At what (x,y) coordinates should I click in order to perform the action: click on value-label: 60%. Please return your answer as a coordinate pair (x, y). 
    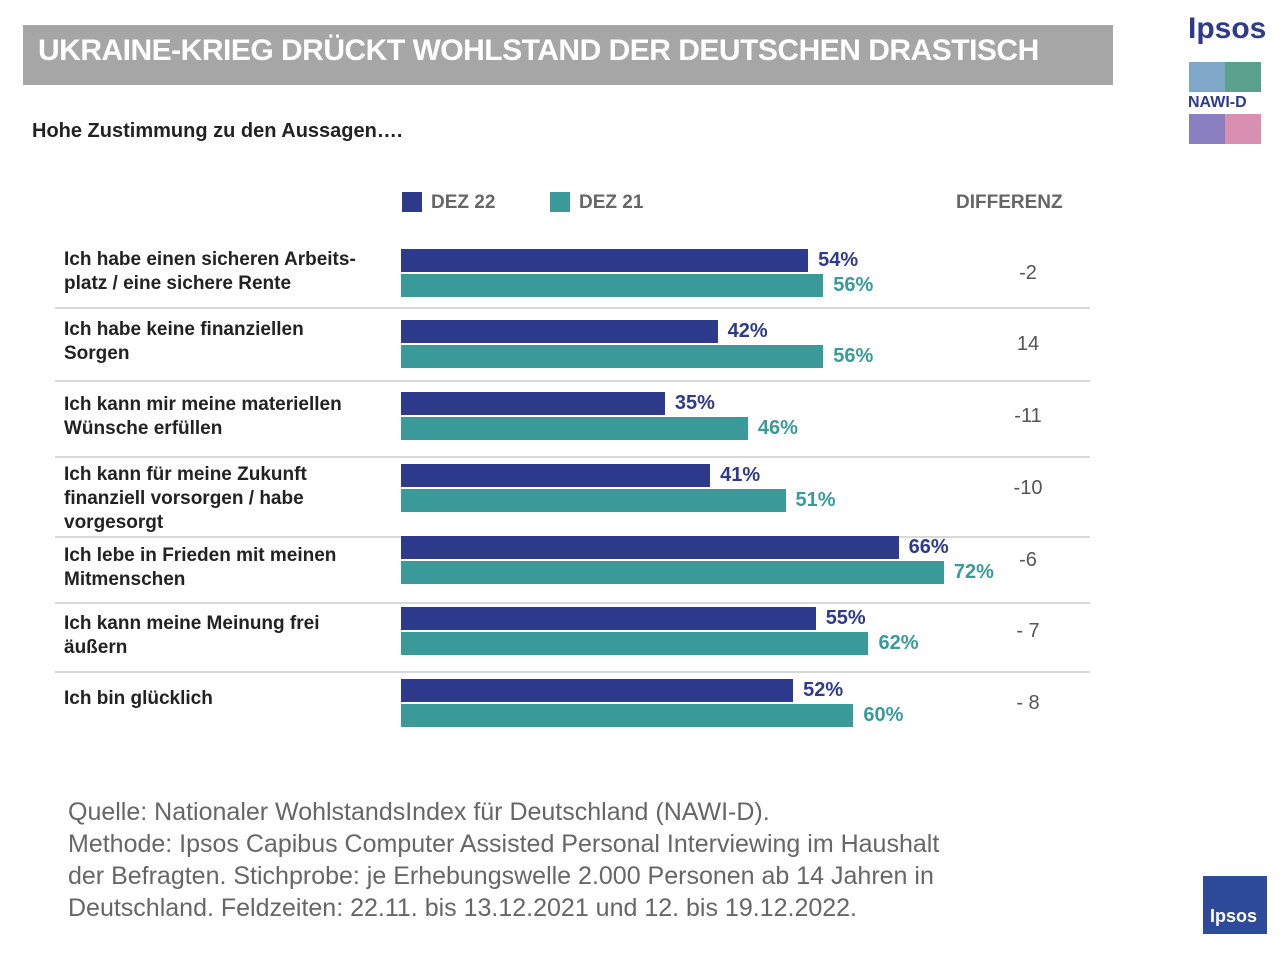
    Looking at the image, I should click on (883, 715).